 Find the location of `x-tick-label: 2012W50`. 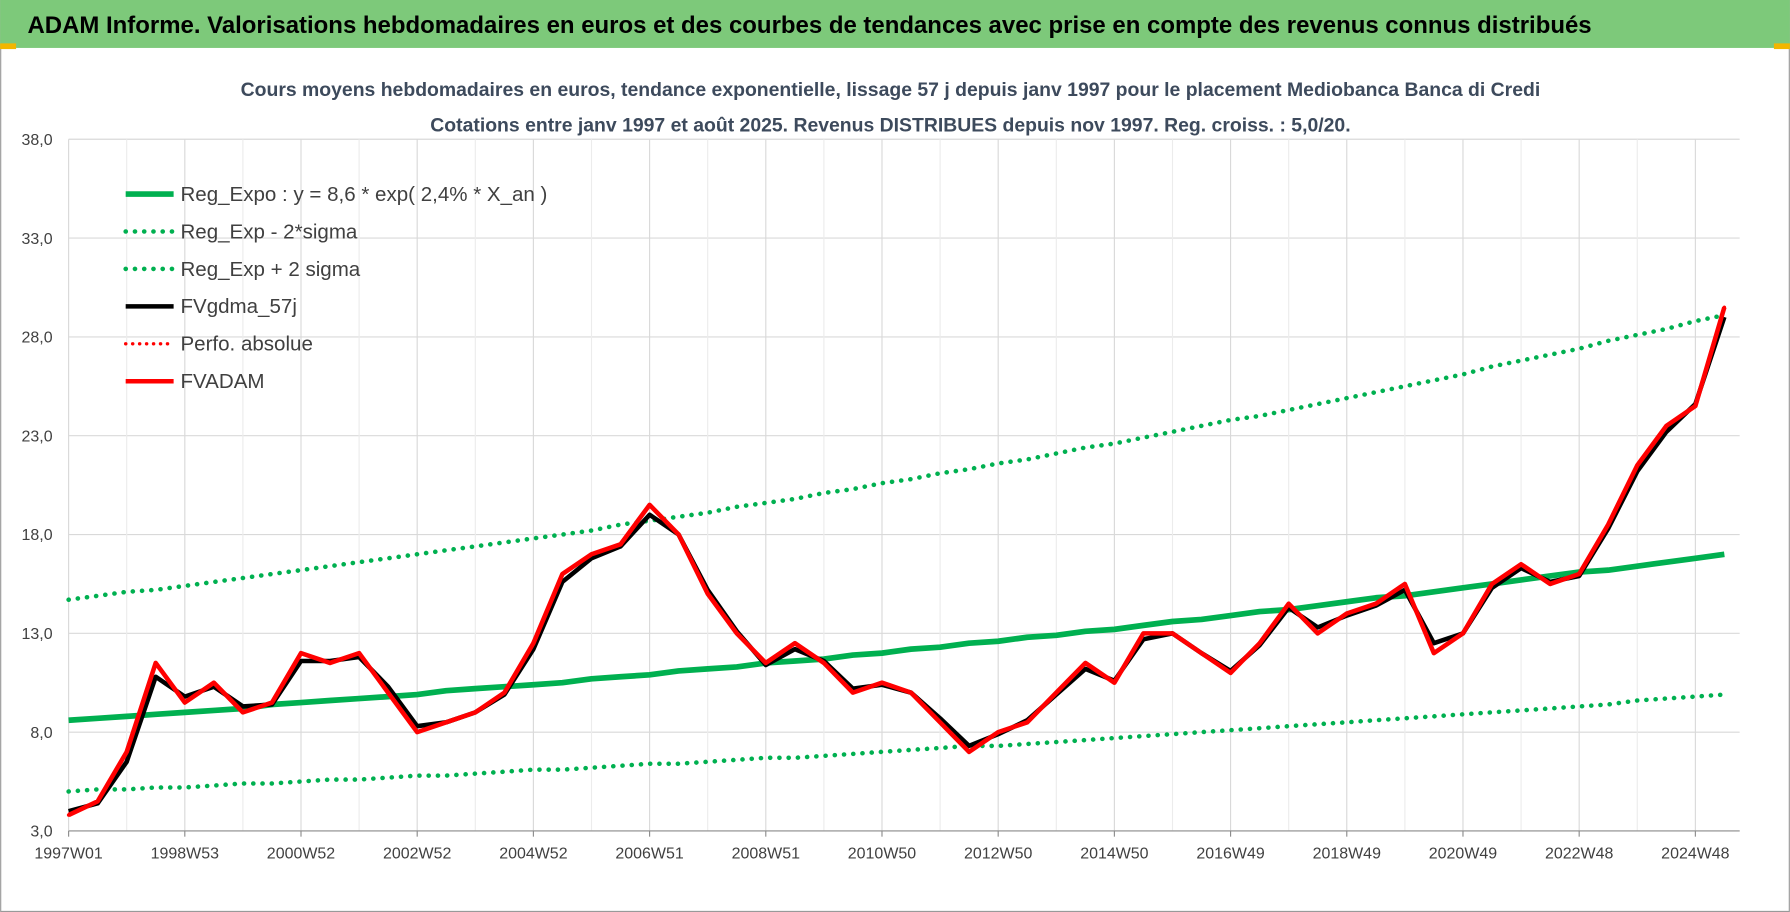

x-tick-label: 2012W50 is located at coordinates (998, 853).